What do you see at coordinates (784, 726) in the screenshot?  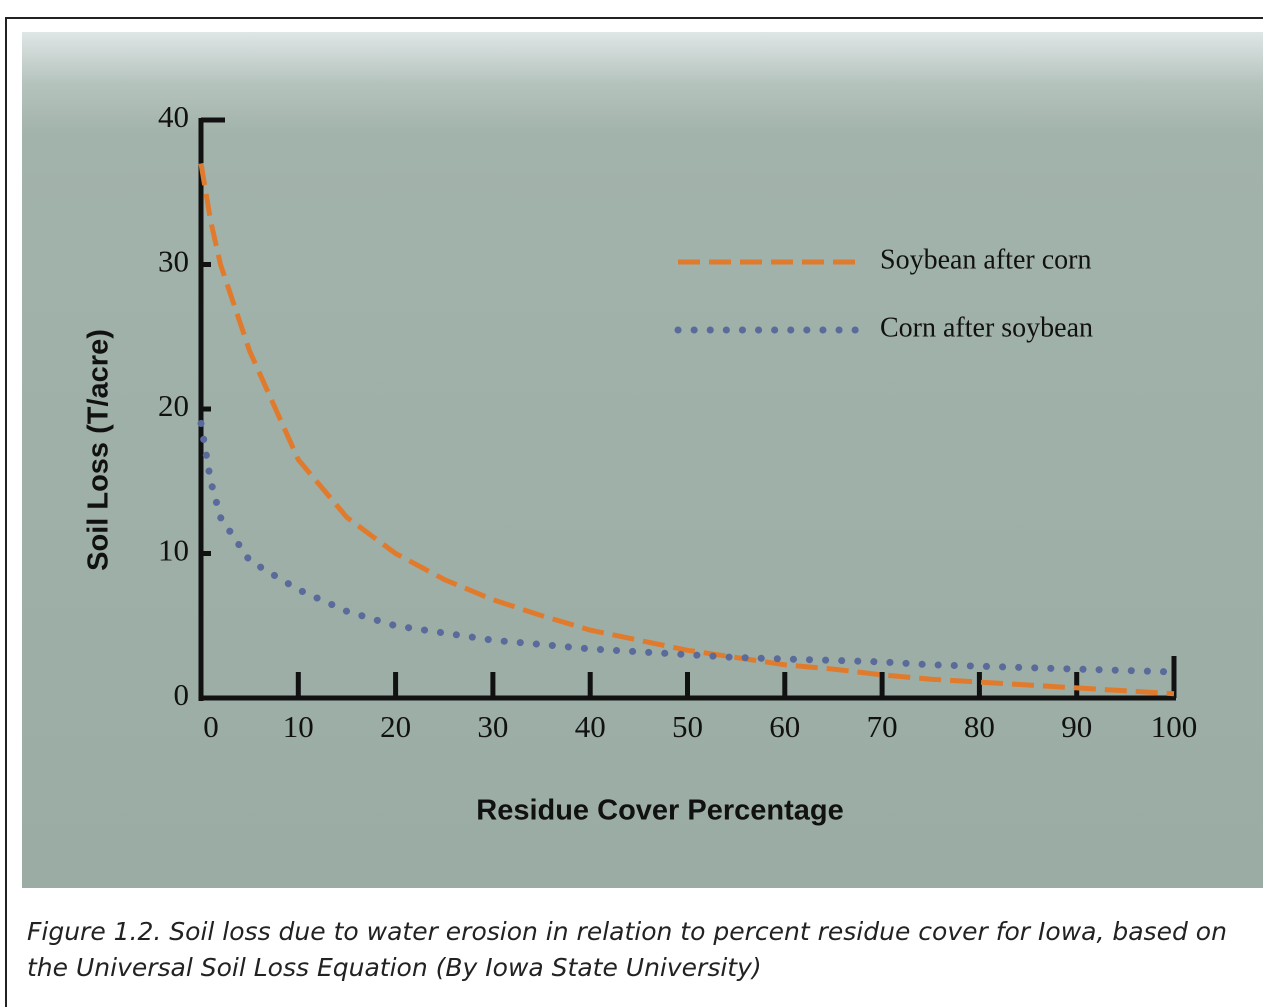 I see `x-tick-label: 60` at bounding box center [784, 726].